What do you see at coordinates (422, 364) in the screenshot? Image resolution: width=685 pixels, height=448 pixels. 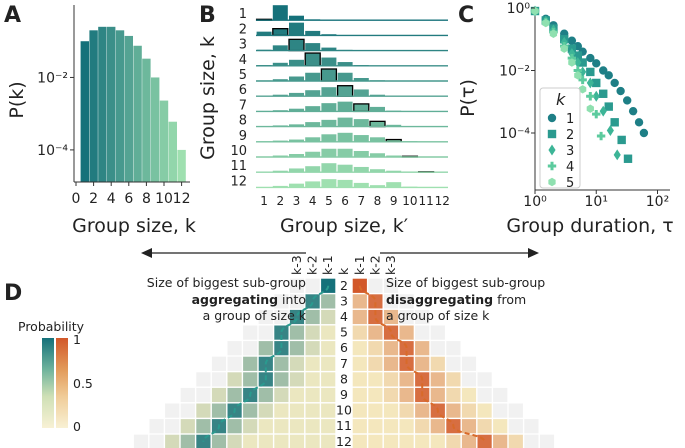 I see `disaggregating-trend-line` at bounding box center [422, 364].